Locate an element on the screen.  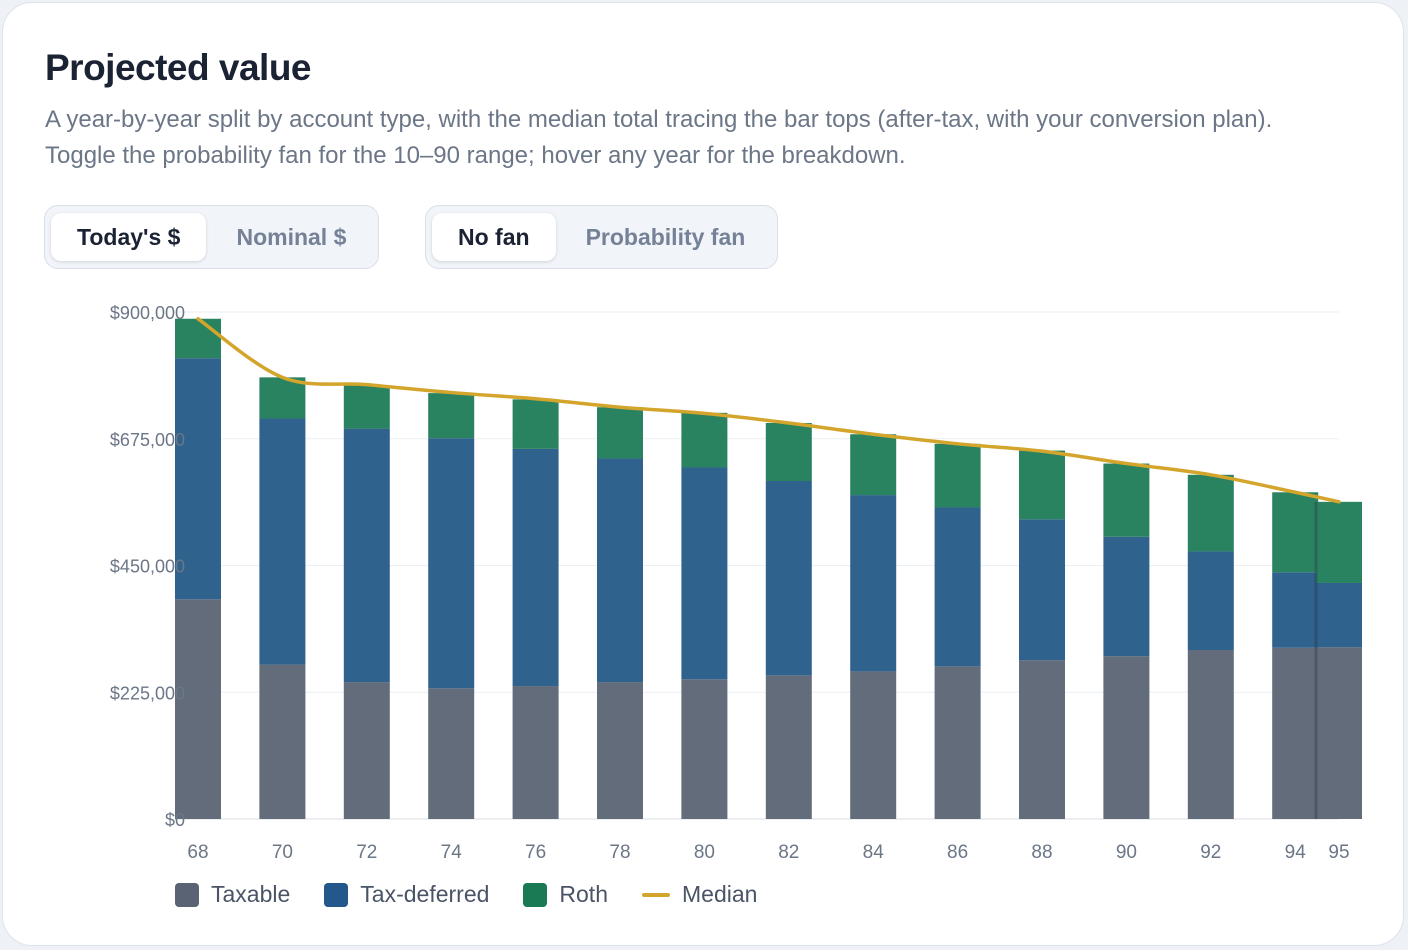
x-tick-label: 76 is located at coordinates (535, 852).